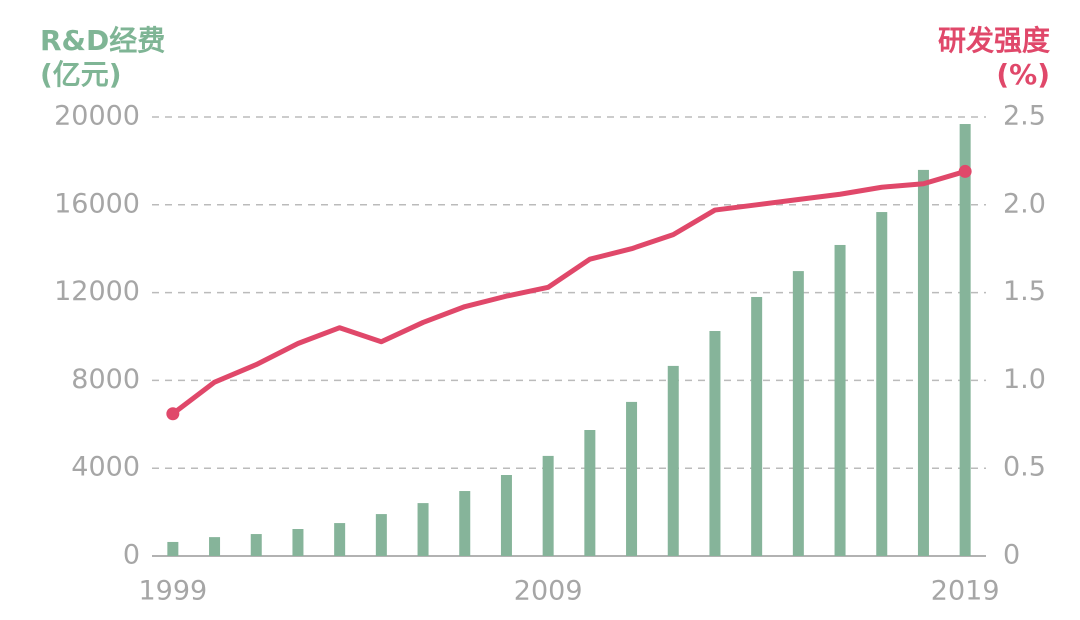 This screenshot has height=620, width=1080. What do you see at coordinates (102, 40) in the screenshot?
I see `y-axis-title: R&D经费` at bounding box center [102, 40].